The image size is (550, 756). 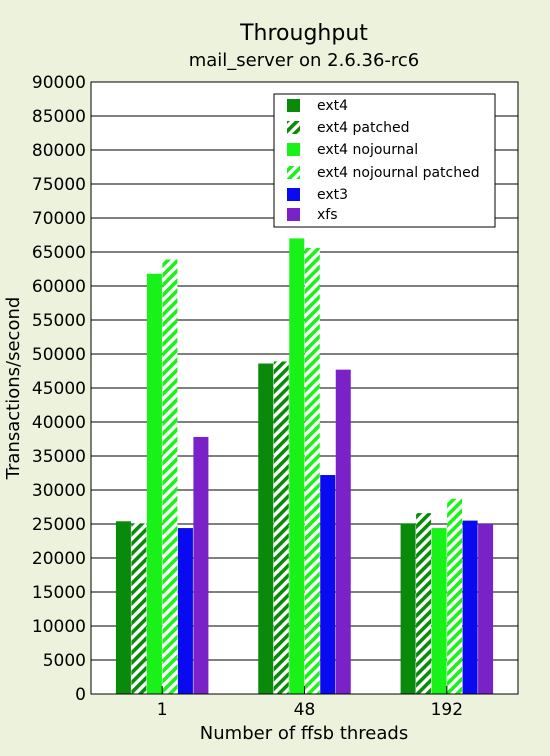 What do you see at coordinates (80, 695) in the screenshot?
I see `y-tick-label: 0` at bounding box center [80, 695].